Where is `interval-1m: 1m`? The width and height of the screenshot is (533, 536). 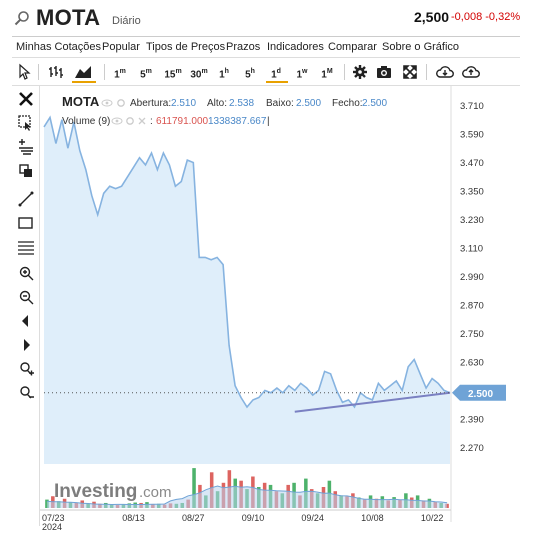 interval-1m: 1m is located at coordinates (120, 74).